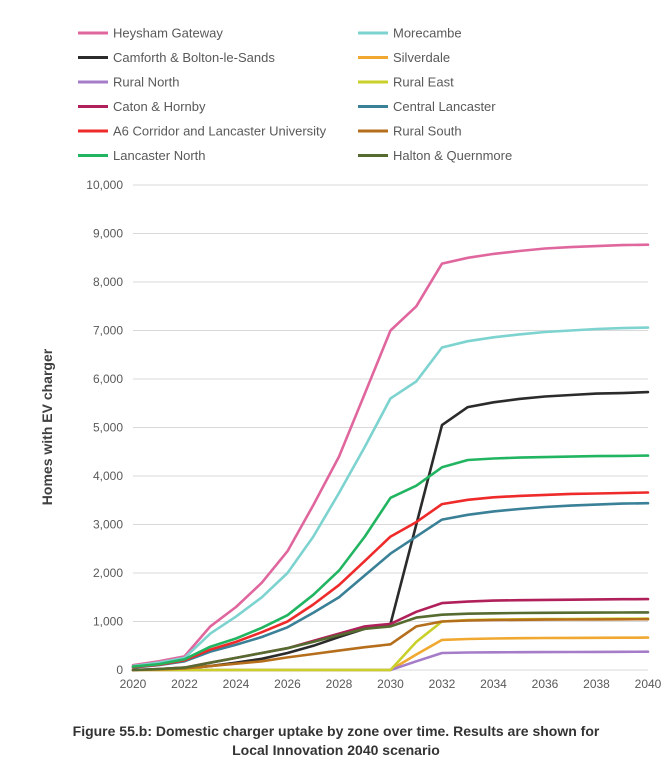 This screenshot has width=672, height=773. I want to click on legend-label: Central Lancaster, so click(444, 106).